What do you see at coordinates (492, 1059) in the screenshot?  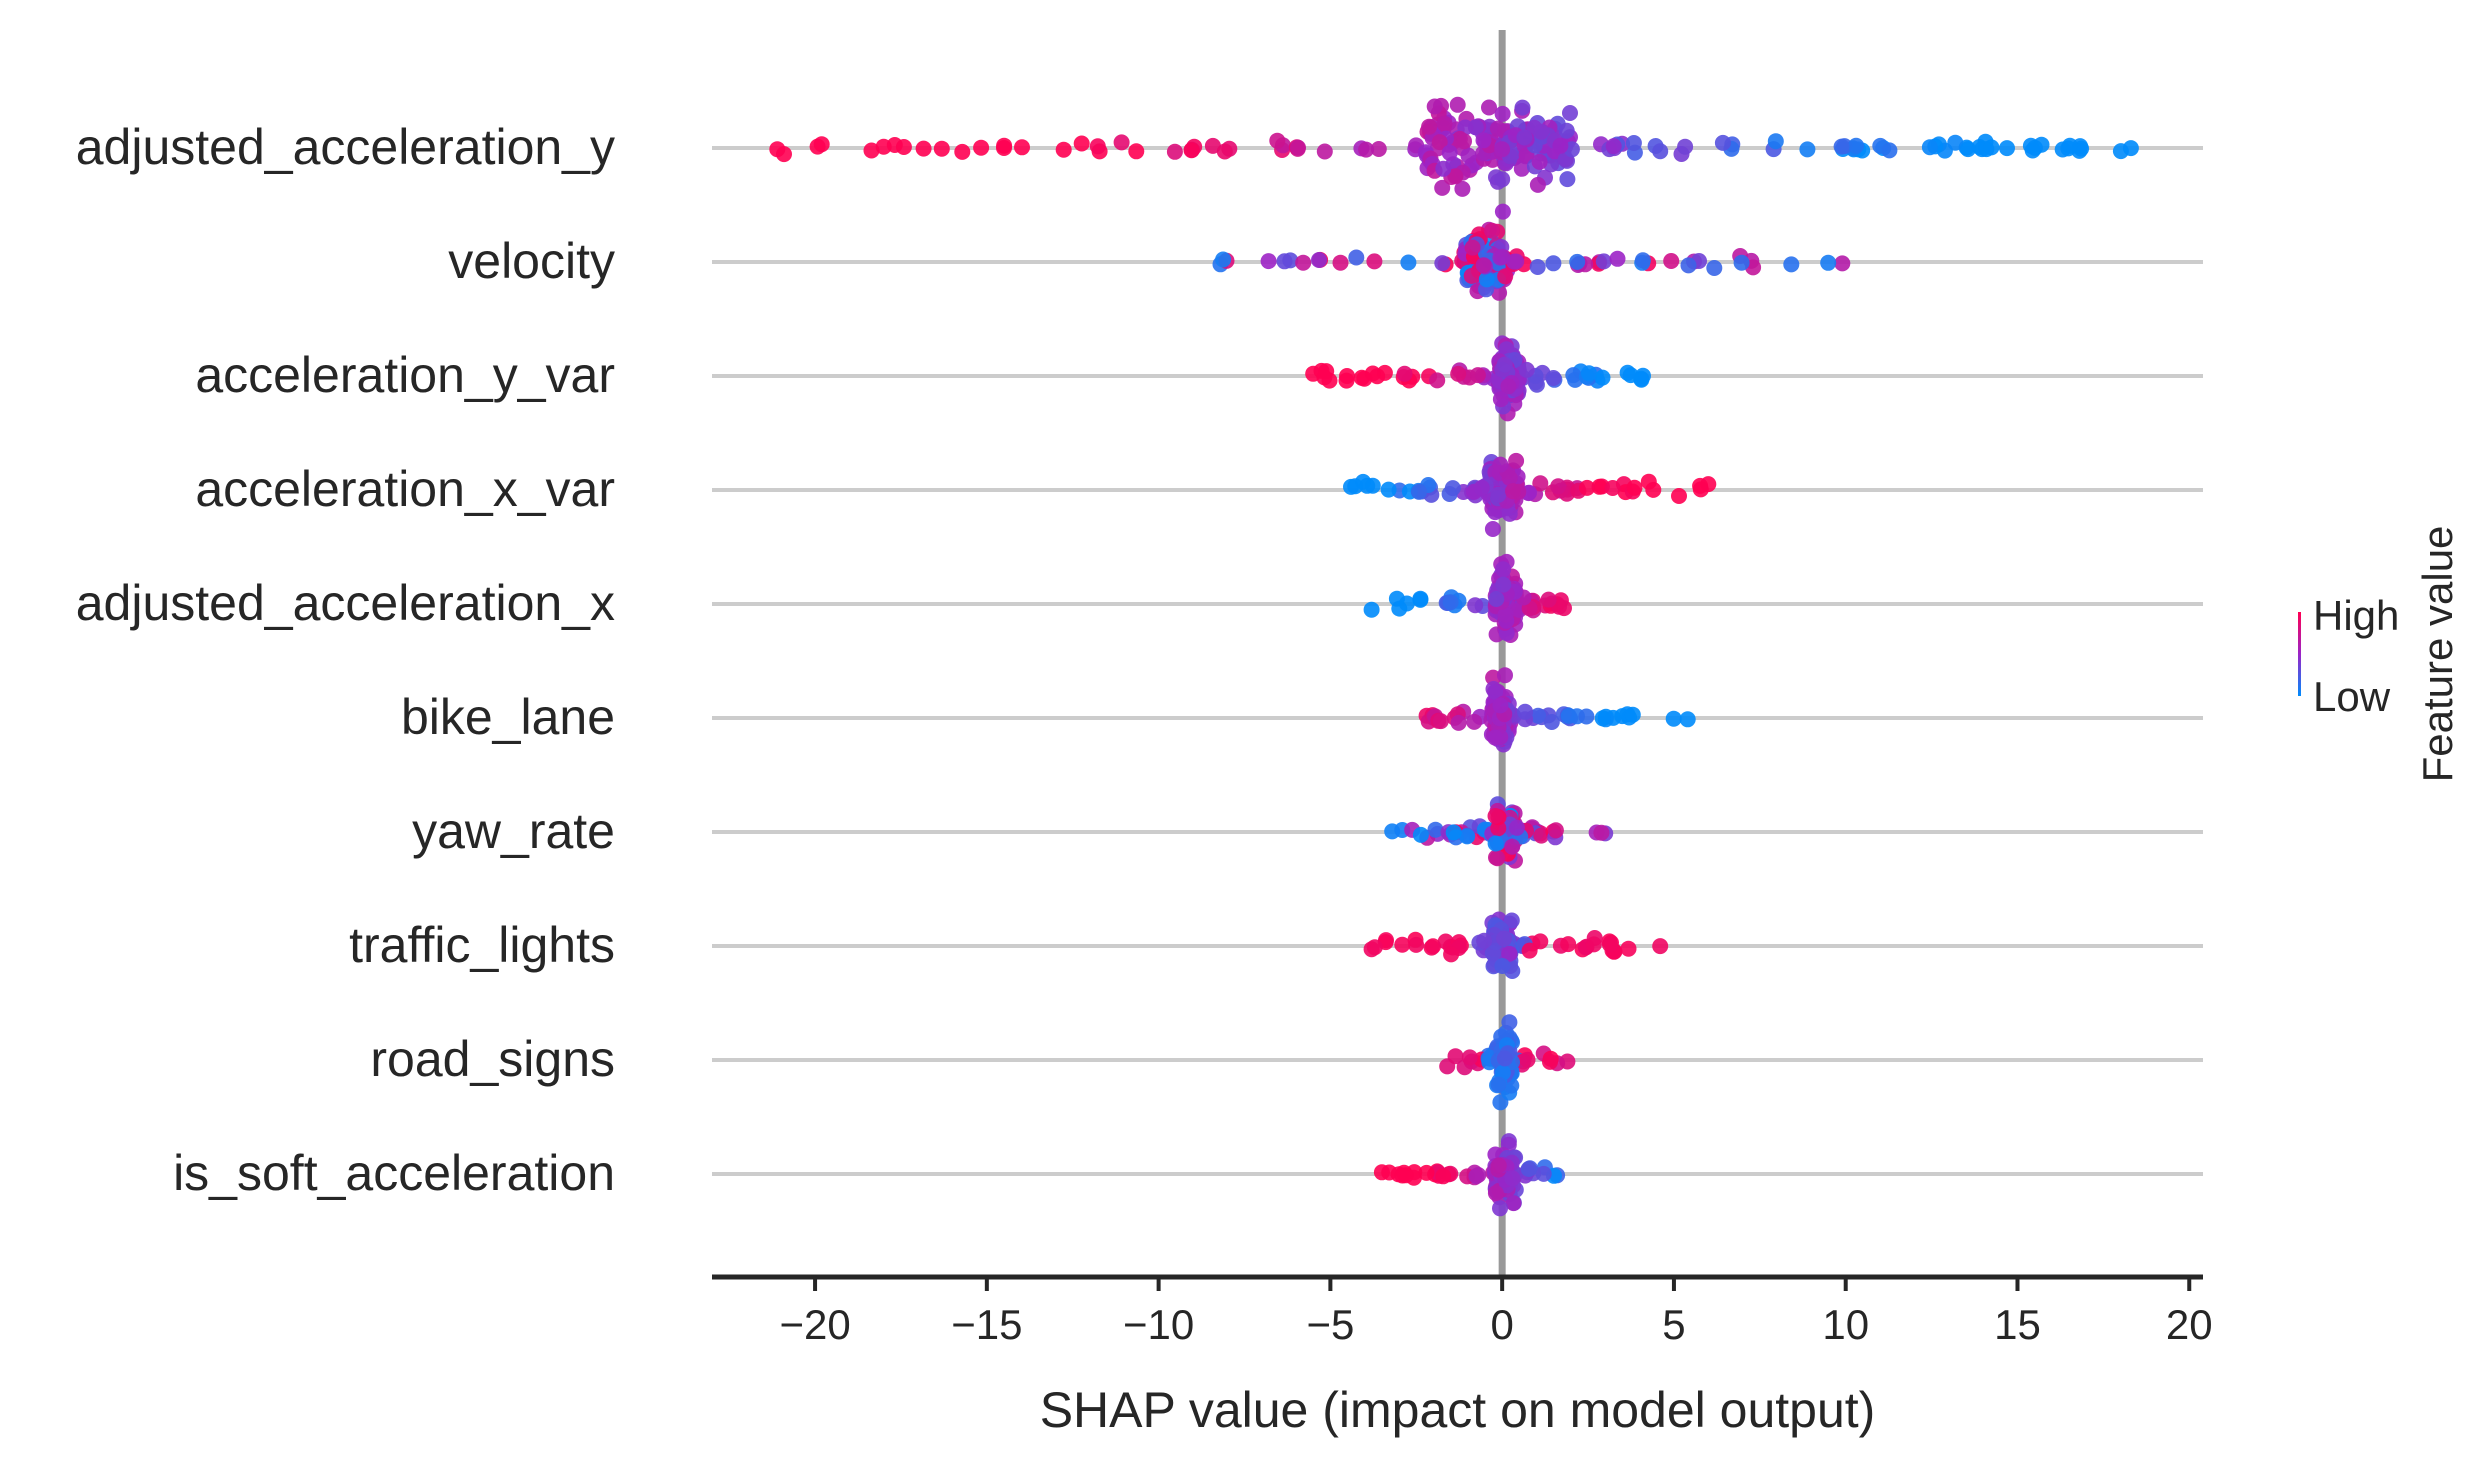 I see `feature-label: road_signs` at bounding box center [492, 1059].